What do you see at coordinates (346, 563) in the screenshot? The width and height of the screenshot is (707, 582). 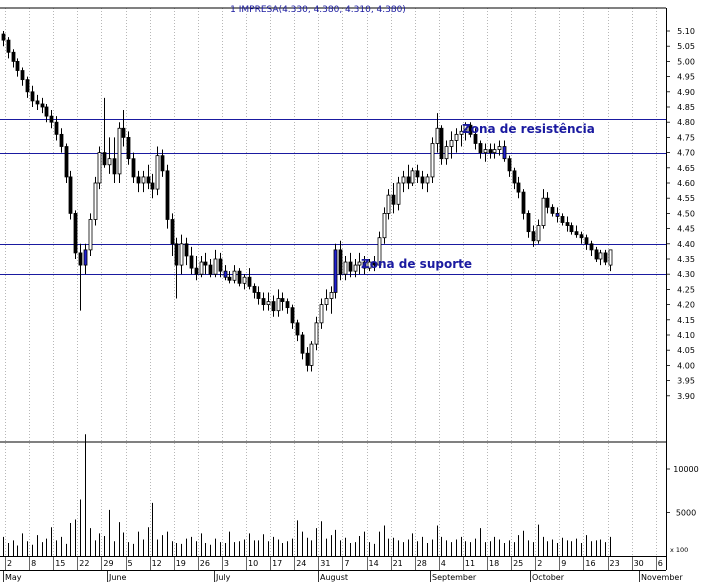 I see `date-tick-label: 7` at bounding box center [346, 563].